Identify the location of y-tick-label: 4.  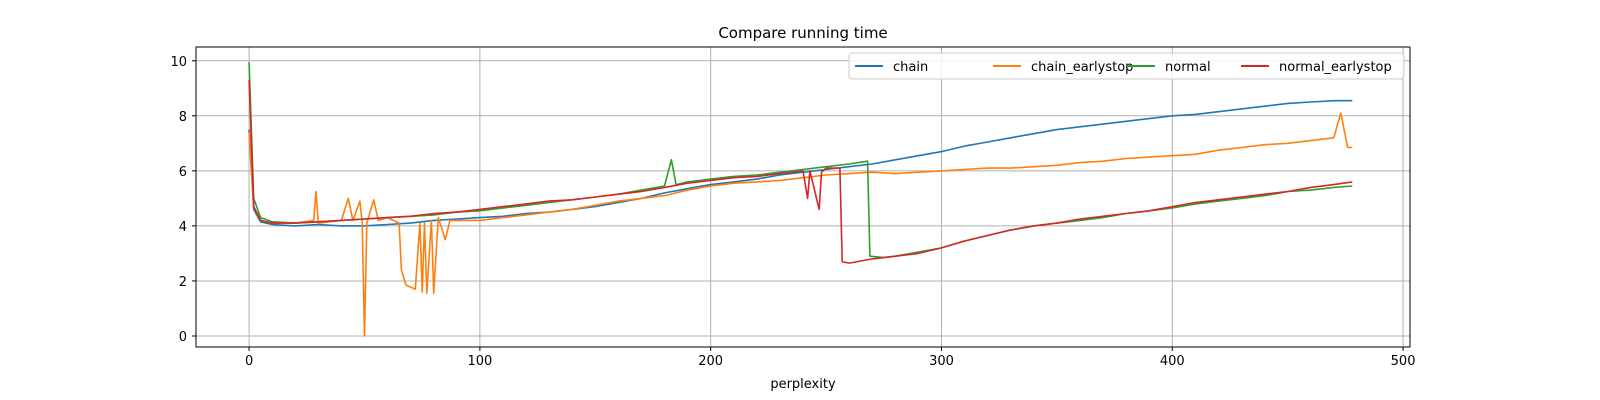
(183, 227).